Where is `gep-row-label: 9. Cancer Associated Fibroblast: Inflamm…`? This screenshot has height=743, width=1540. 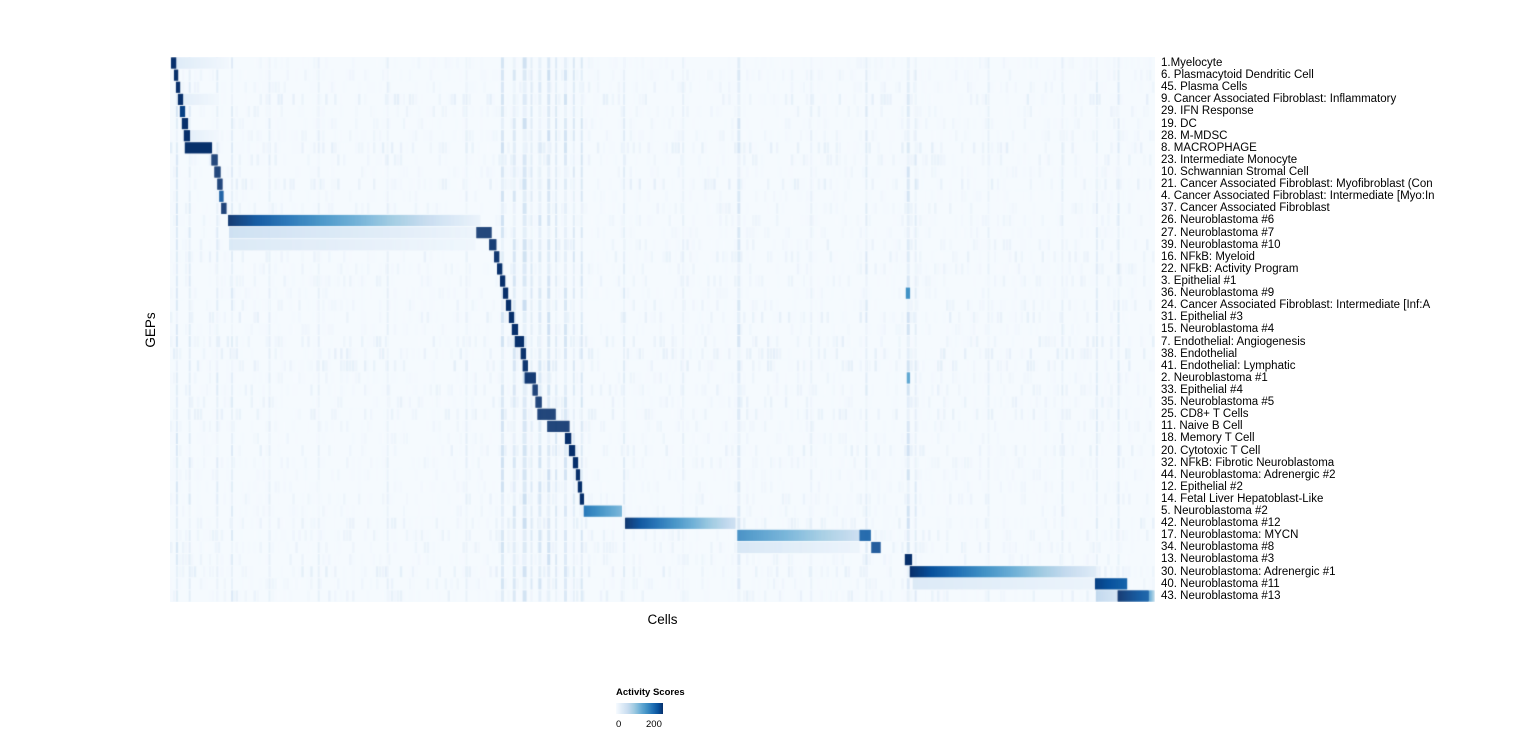 gep-row-label: 9. Cancer Associated Fibroblast: Inflamm… is located at coordinates (1279, 99).